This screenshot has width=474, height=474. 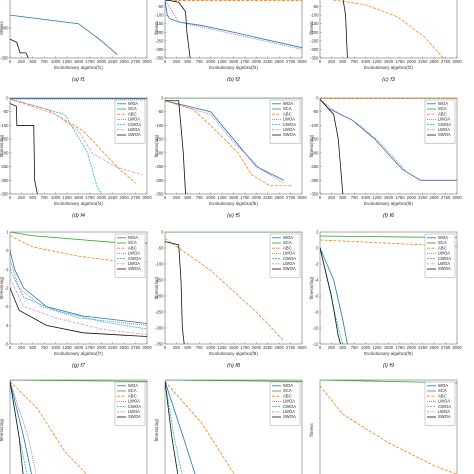 I want to click on legend-entry: WOA, so click(x=133, y=237).